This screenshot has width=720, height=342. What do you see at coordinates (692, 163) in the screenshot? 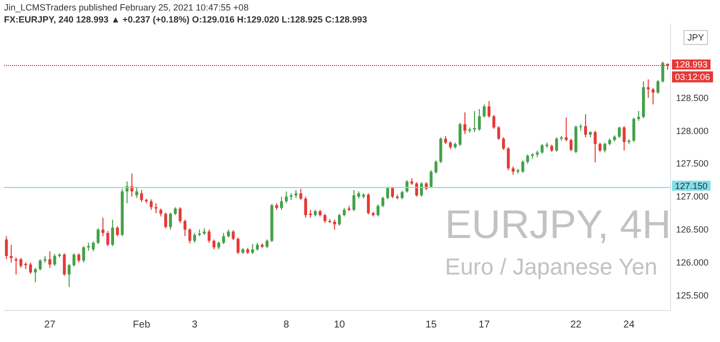
I see `y-tick-label: 127.500` at bounding box center [692, 163].